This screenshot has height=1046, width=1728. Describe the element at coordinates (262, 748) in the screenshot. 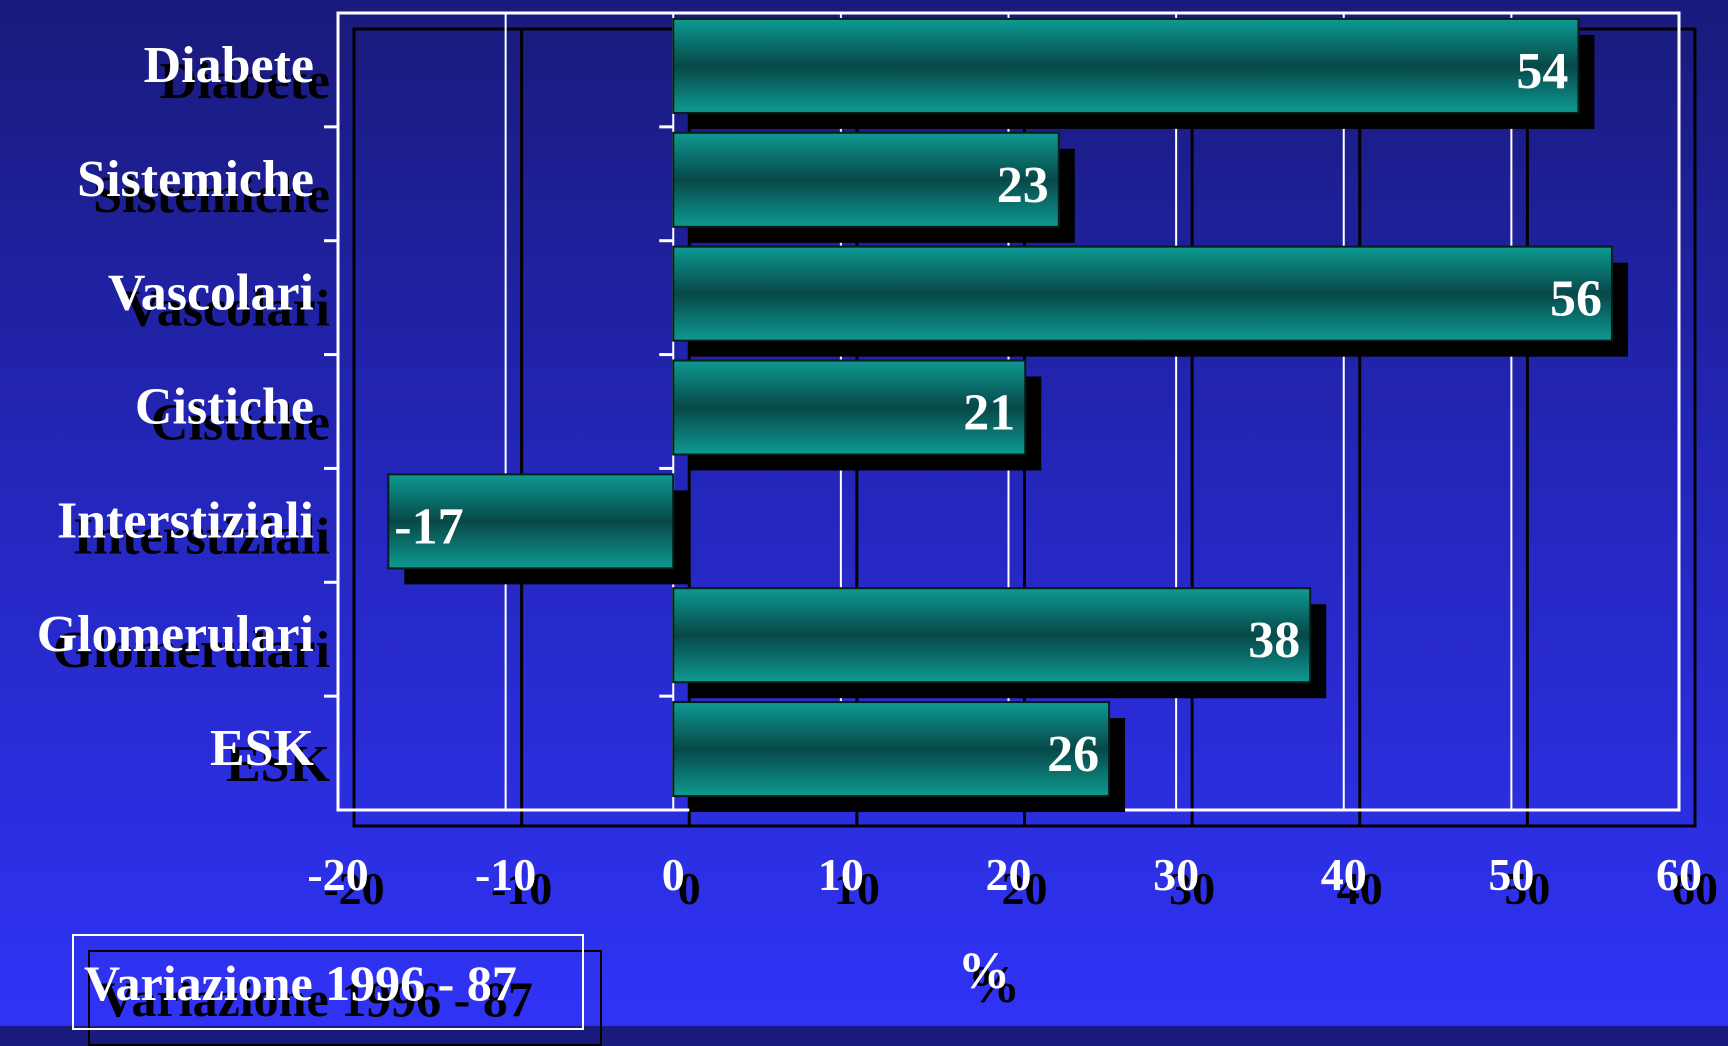

I see `category-label-esk: ESK` at that location.